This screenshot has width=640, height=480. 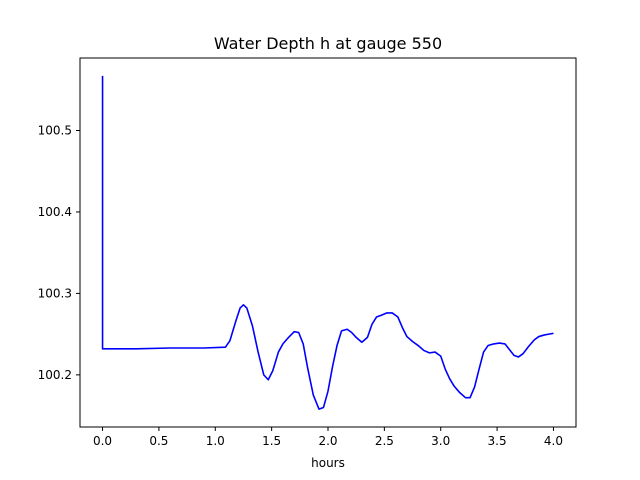 What do you see at coordinates (328, 43) in the screenshot?
I see `chart-title: Water Depth h at gauge 550` at bounding box center [328, 43].